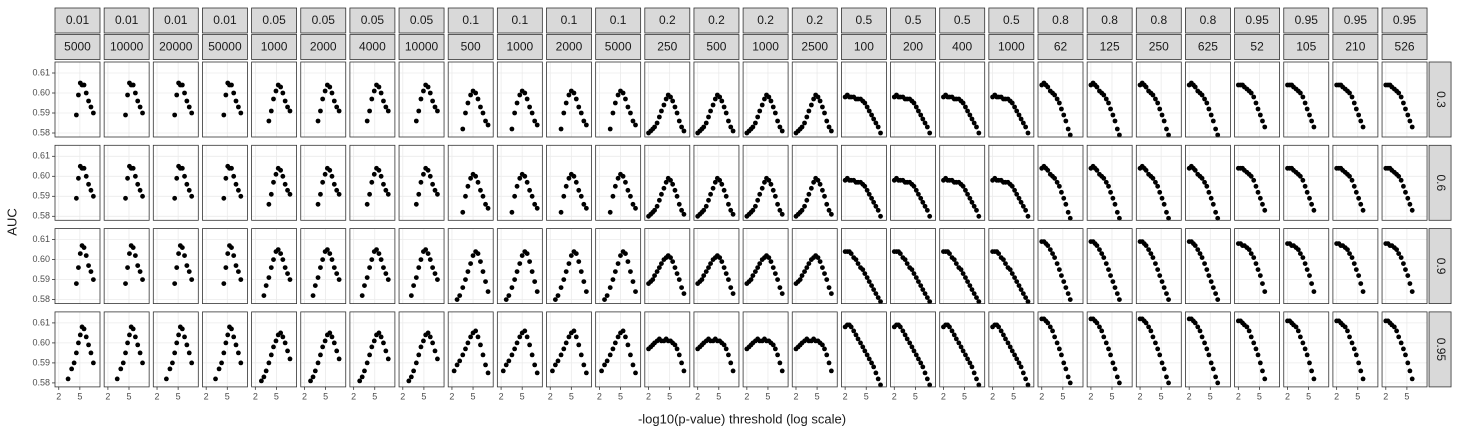 This screenshot has height=435, width=1465. Describe the element at coordinates (1306, 47) in the screenshot. I see `column-strip-label: 105` at that location.